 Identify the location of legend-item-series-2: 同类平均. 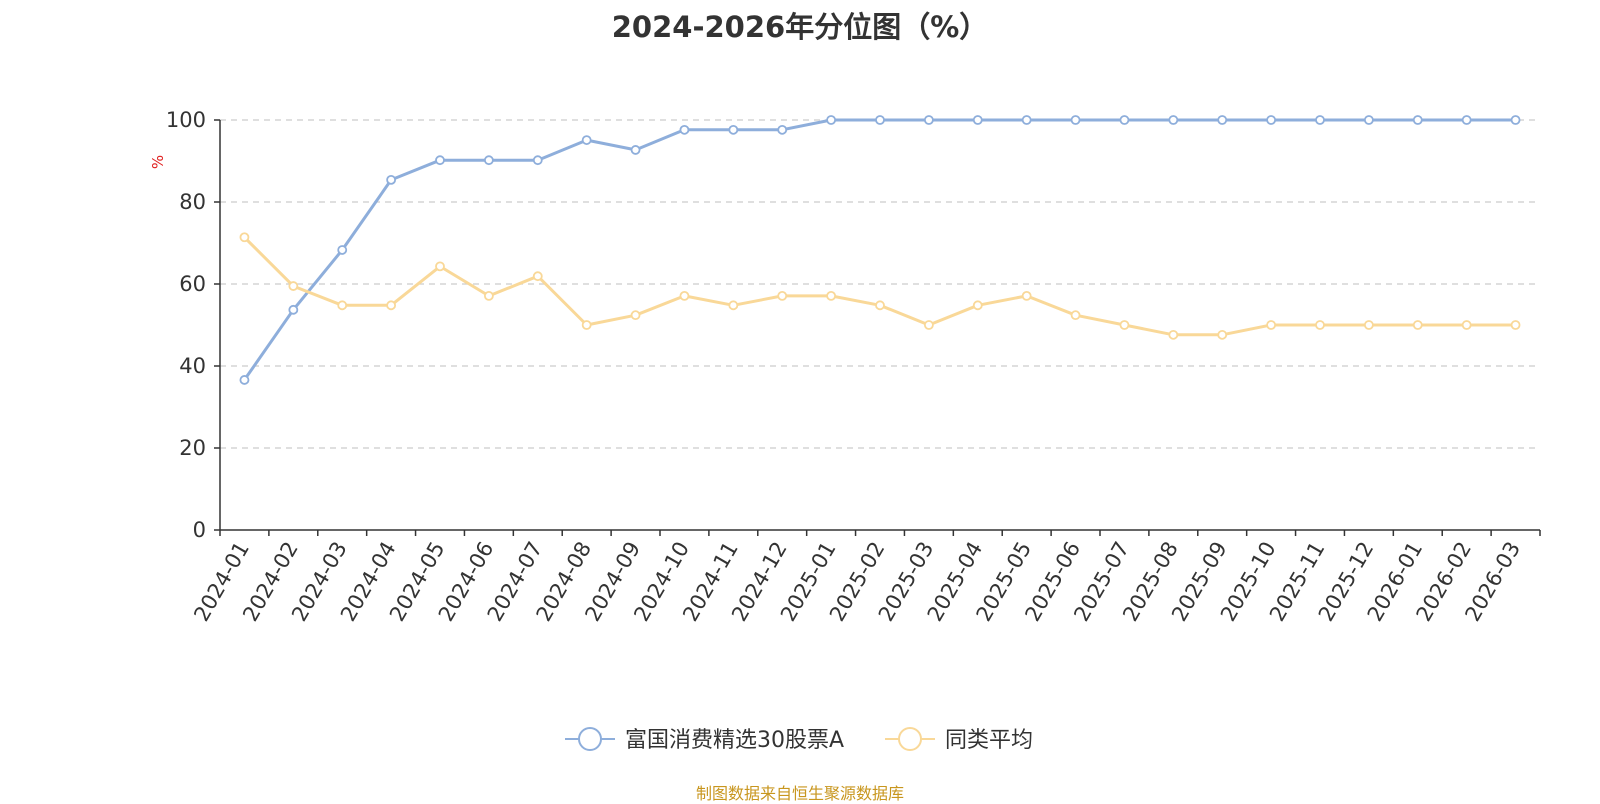
(959, 740).